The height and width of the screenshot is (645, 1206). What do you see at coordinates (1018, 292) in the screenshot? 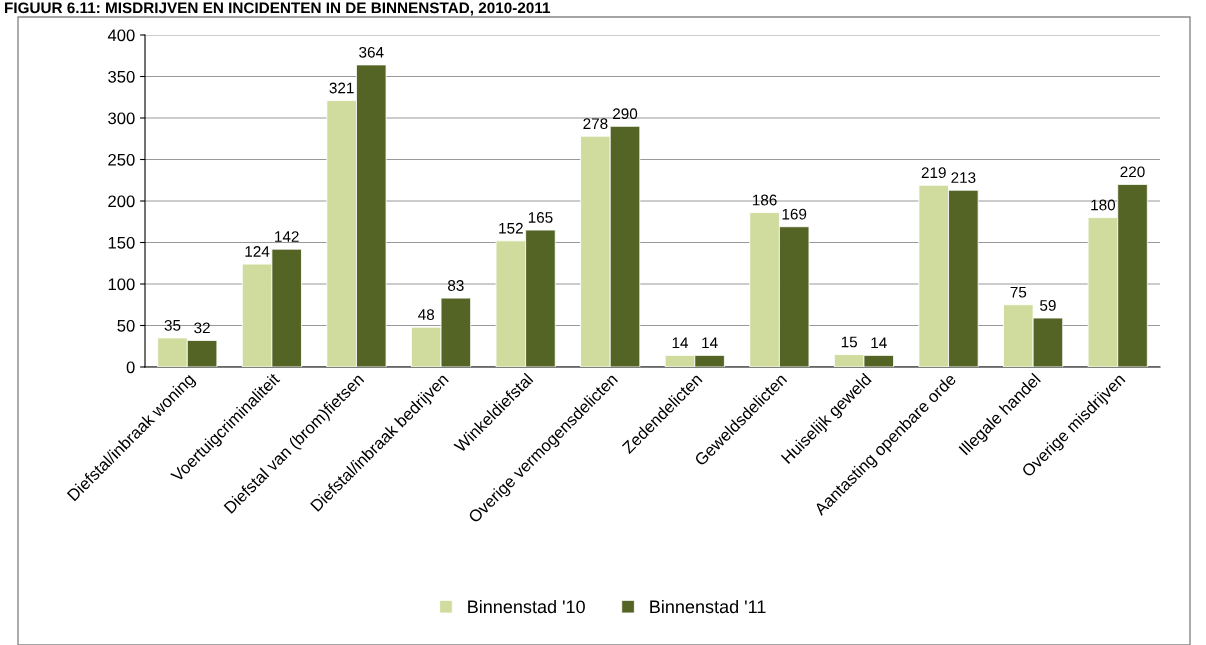
I see `data-label: 75` at bounding box center [1018, 292].